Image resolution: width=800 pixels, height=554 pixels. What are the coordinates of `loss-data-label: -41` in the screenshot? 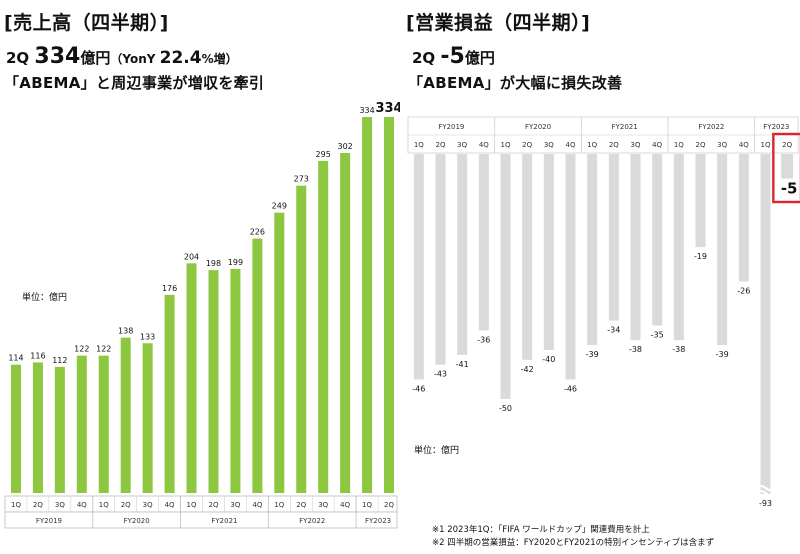 It's located at (462, 364).